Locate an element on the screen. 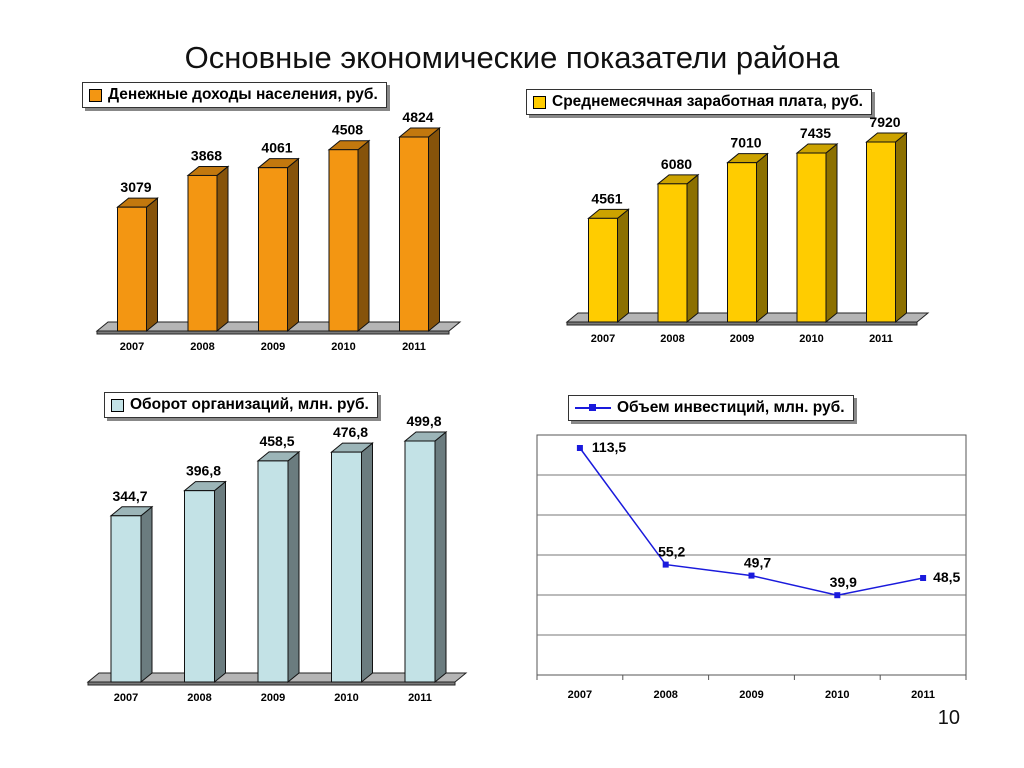  legend-investment: Объем инвестиций, млн. руб. is located at coordinates (711, 408).